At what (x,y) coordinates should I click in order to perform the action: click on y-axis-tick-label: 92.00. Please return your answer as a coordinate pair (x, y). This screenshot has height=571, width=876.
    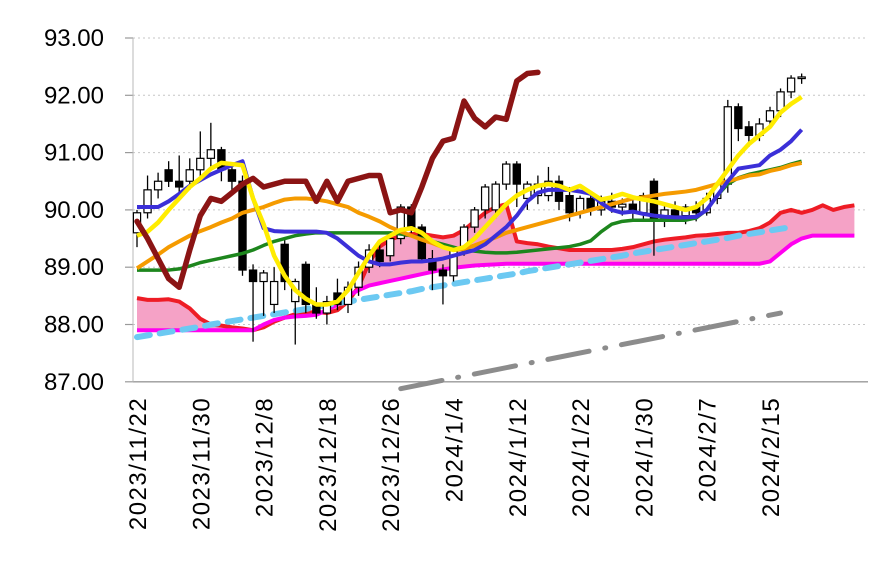
    Looking at the image, I should click on (74, 95).